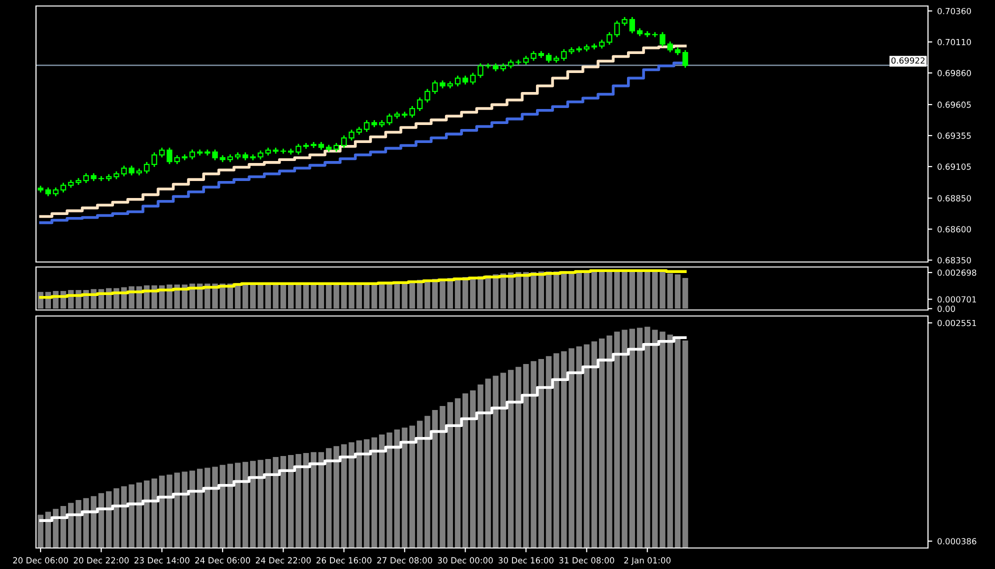  What do you see at coordinates (344, 560) in the screenshot?
I see `x-tick-label: 26 Dec 16:00` at bounding box center [344, 560].